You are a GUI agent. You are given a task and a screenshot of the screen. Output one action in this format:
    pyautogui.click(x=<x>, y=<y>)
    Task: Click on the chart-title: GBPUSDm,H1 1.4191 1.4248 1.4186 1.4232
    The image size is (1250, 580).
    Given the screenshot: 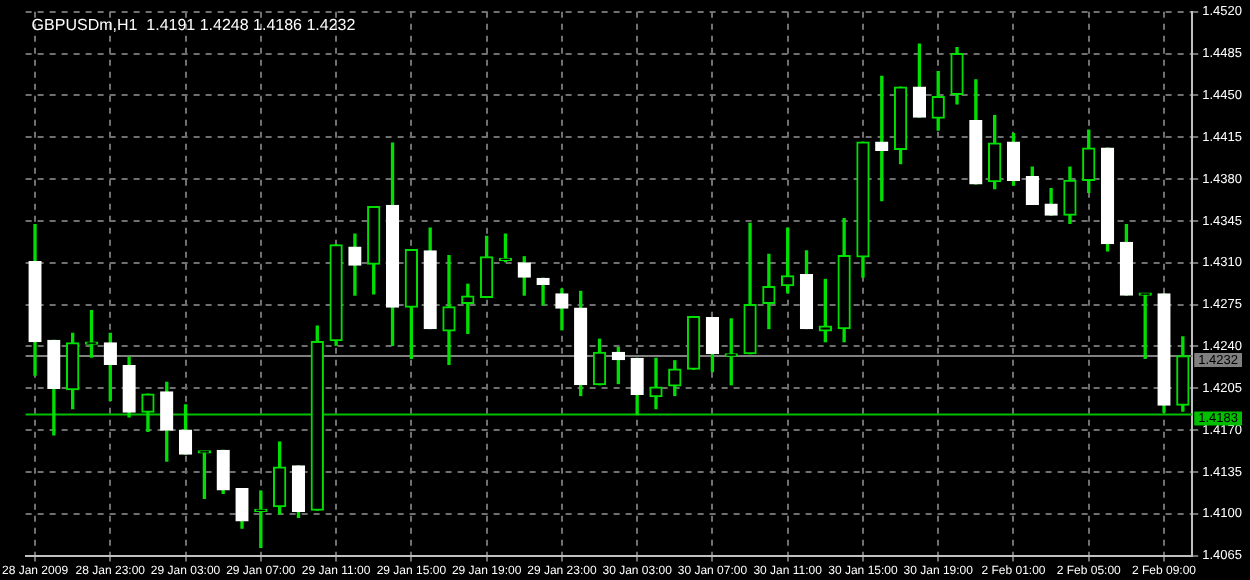 What is the action you would take?
    pyautogui.click(x=194, y=25)
    